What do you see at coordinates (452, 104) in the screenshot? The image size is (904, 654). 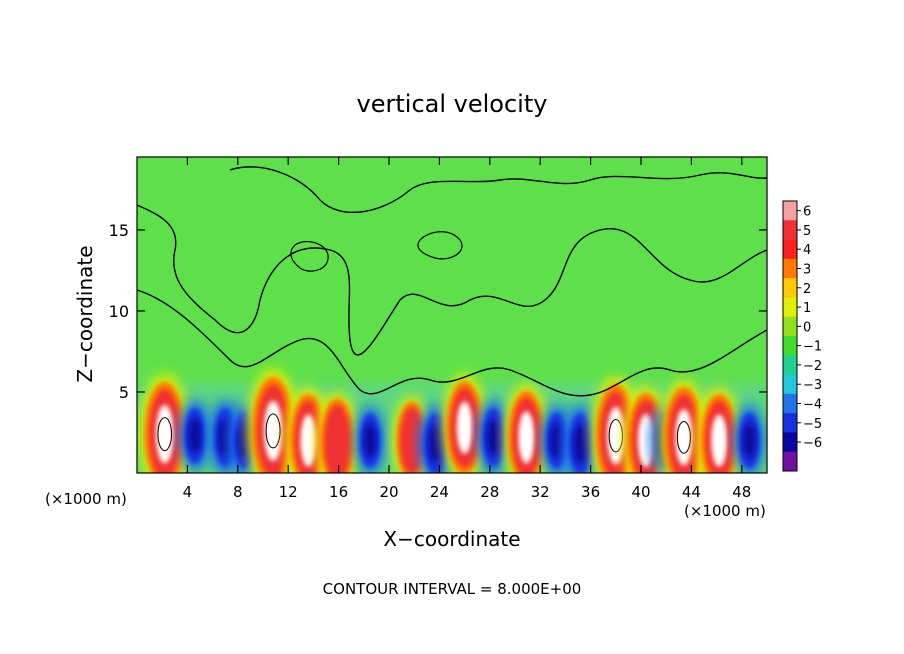 I see `chart-title: vertical velocity` at bounding box center [452, 104].